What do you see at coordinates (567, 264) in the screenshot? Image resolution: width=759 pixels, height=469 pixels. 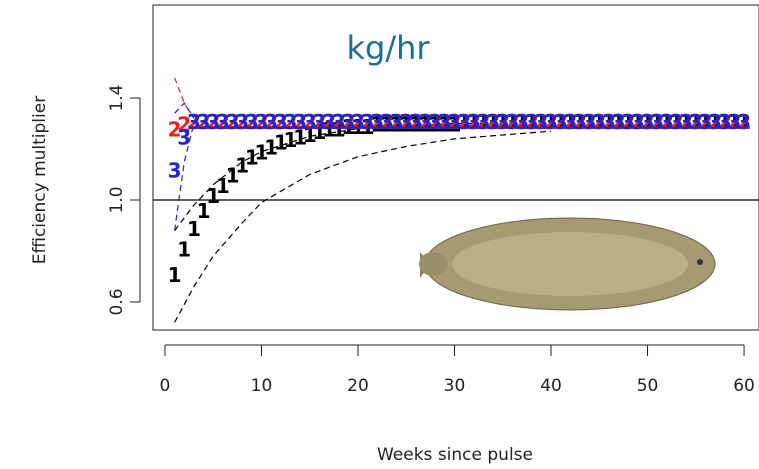 I see `fish-illustration` at bounding box center [567, 264].